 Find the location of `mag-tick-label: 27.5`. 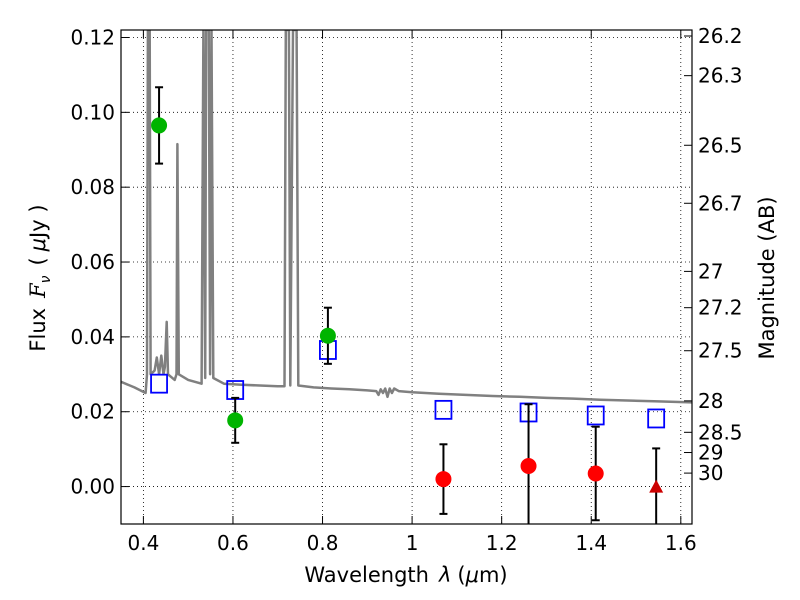

mag-tick-label: 27.5 is located at coordinates (720, 351).